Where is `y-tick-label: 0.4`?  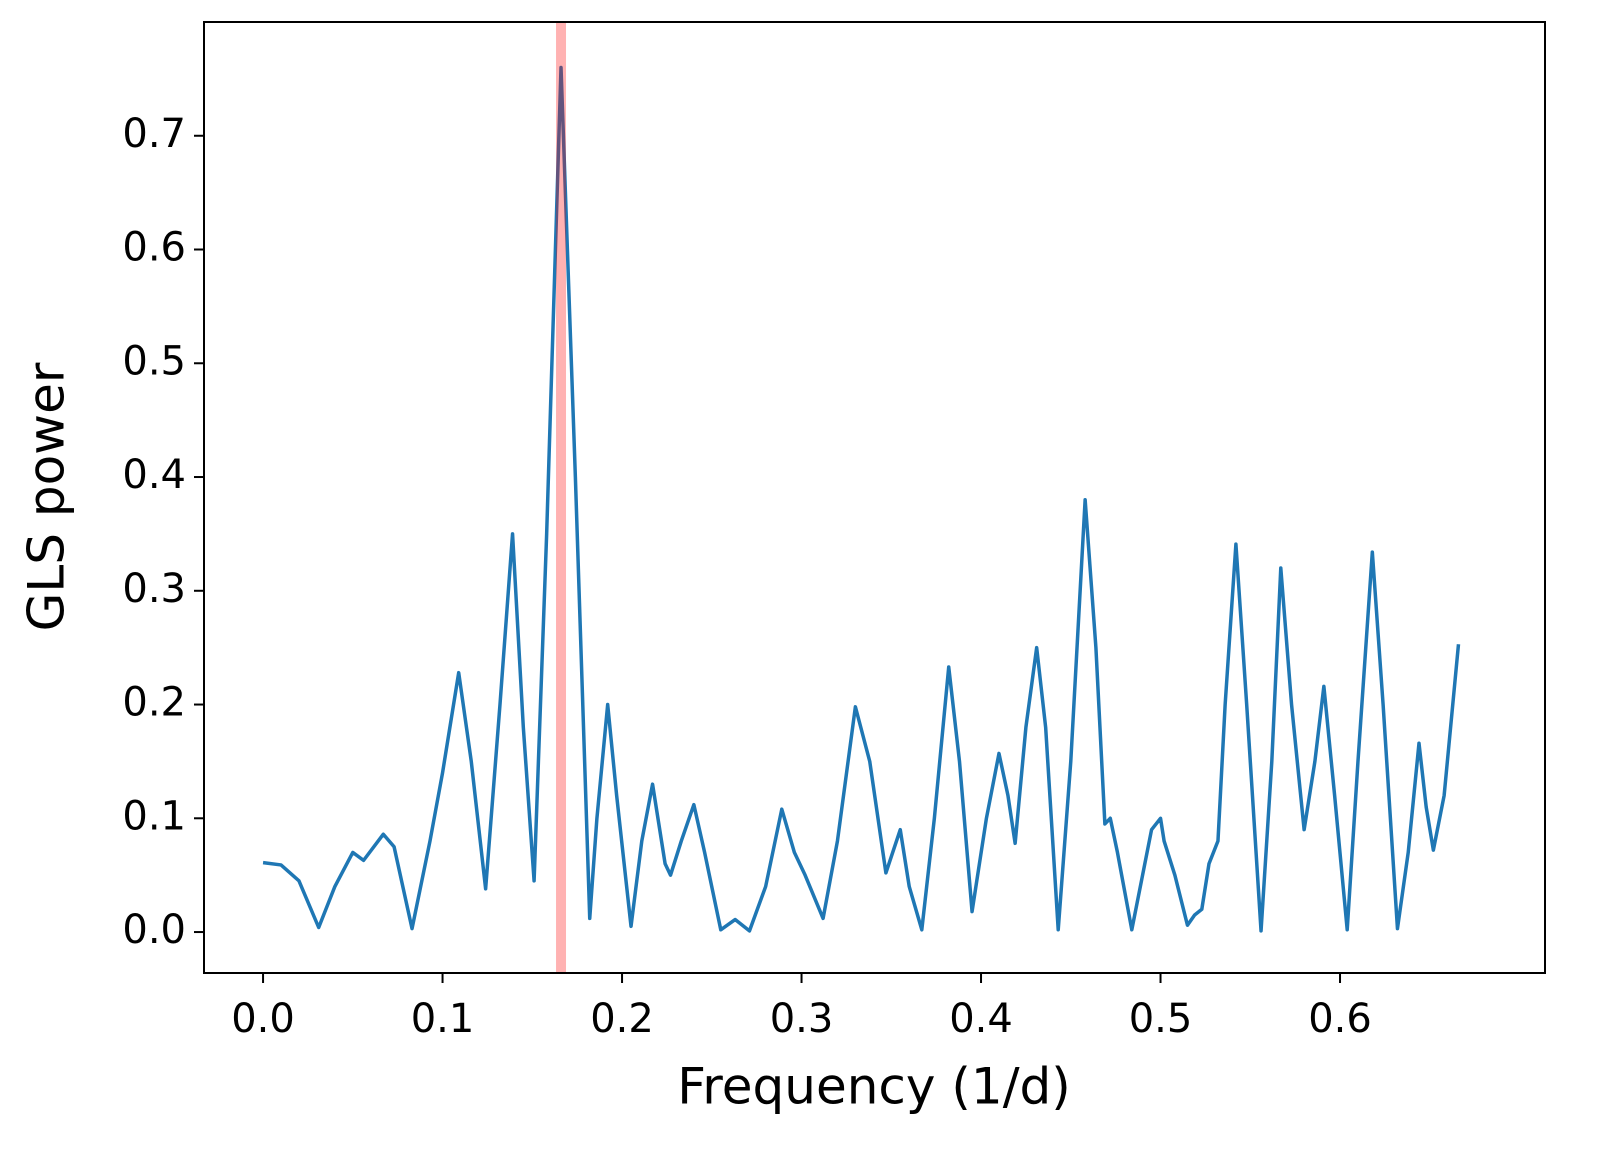 y-tick-label: 0.4 is located at coordinates (154, 475).